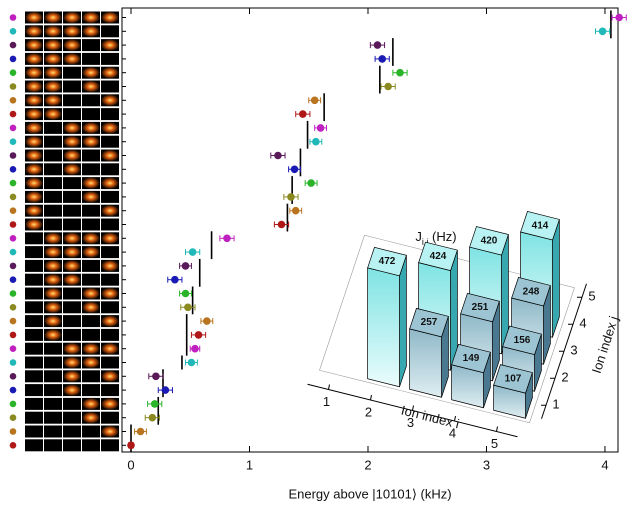 The image size is (629, 506). Describe the element at coordinates (387, 317) in the screenshot. I see `bar-3d` at that location.